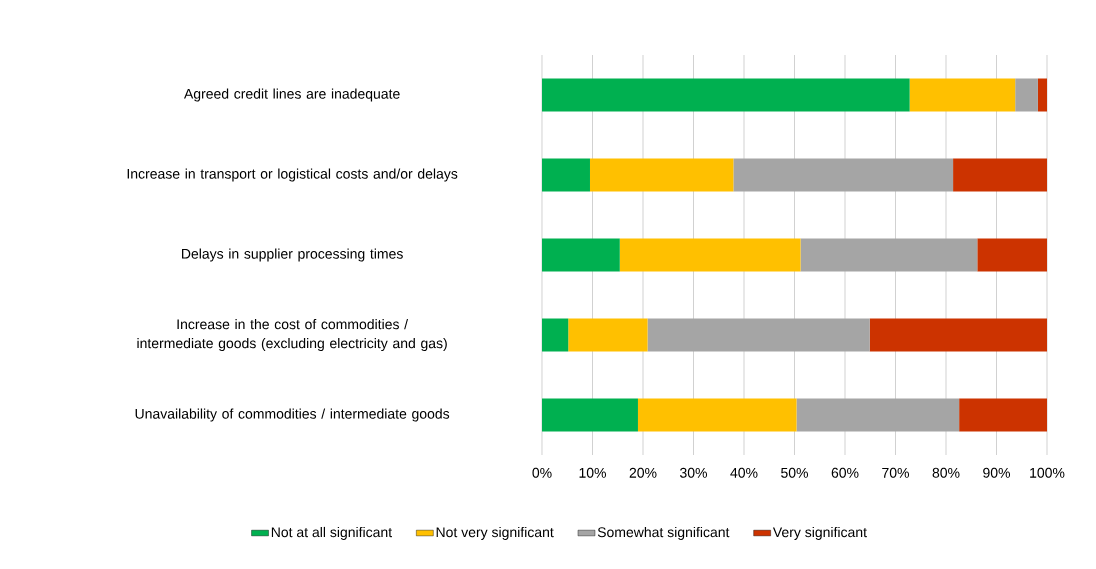  I want to click on x-tick-label: 20%, so click(643, 472).